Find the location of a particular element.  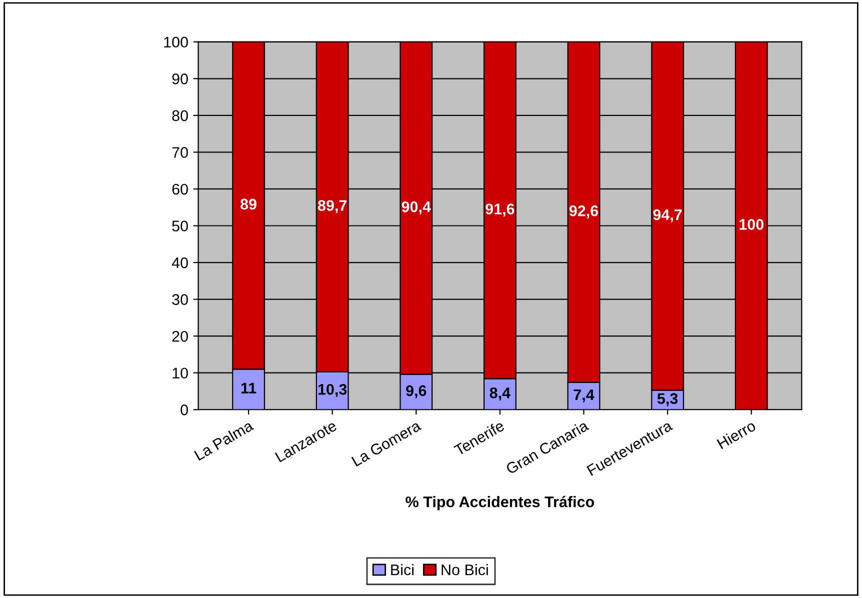

data-label: 10,3 is located at coordinates (332, 391).